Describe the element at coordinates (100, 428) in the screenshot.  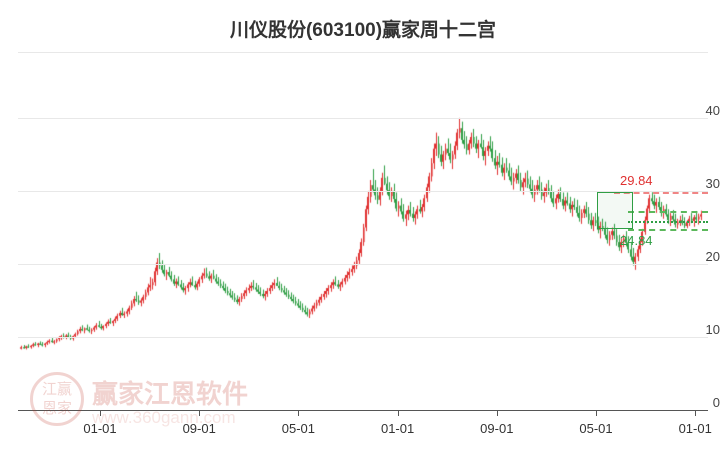
I see `x-tick-label-0: 01-01` at that location.